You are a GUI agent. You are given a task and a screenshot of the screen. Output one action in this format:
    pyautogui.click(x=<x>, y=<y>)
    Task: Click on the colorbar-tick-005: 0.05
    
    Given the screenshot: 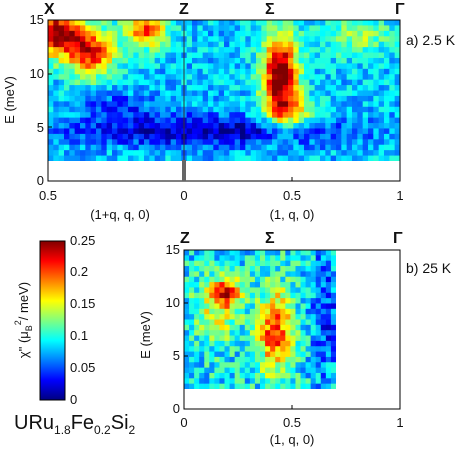 What is the action you would take?
    pyautogui.click(x=82, y=367)
    